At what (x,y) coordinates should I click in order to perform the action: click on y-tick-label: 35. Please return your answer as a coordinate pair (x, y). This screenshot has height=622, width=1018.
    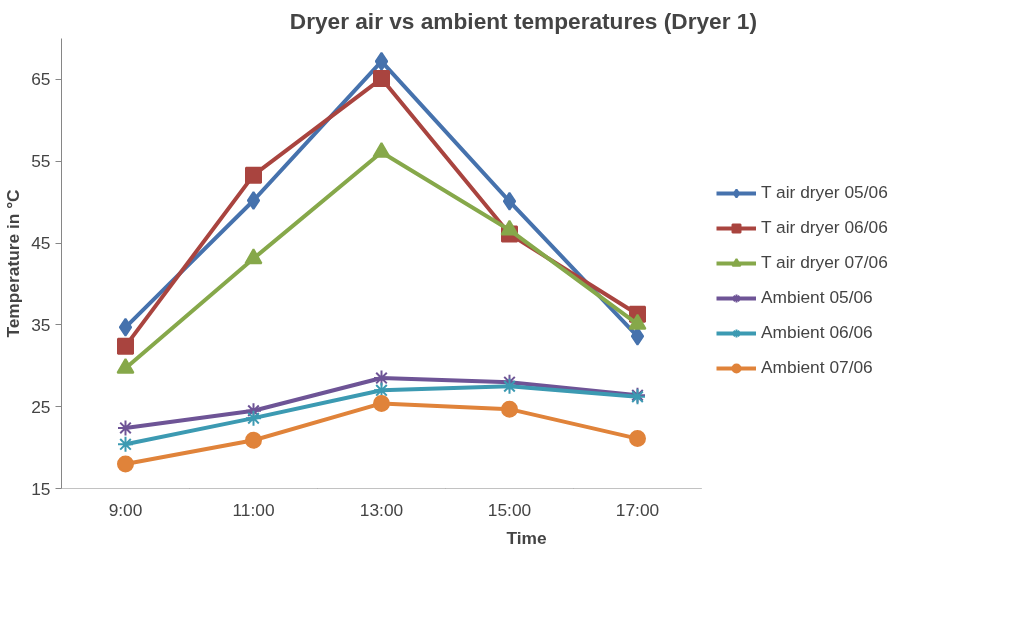
    Looking at the image, I should click on (41, 324).